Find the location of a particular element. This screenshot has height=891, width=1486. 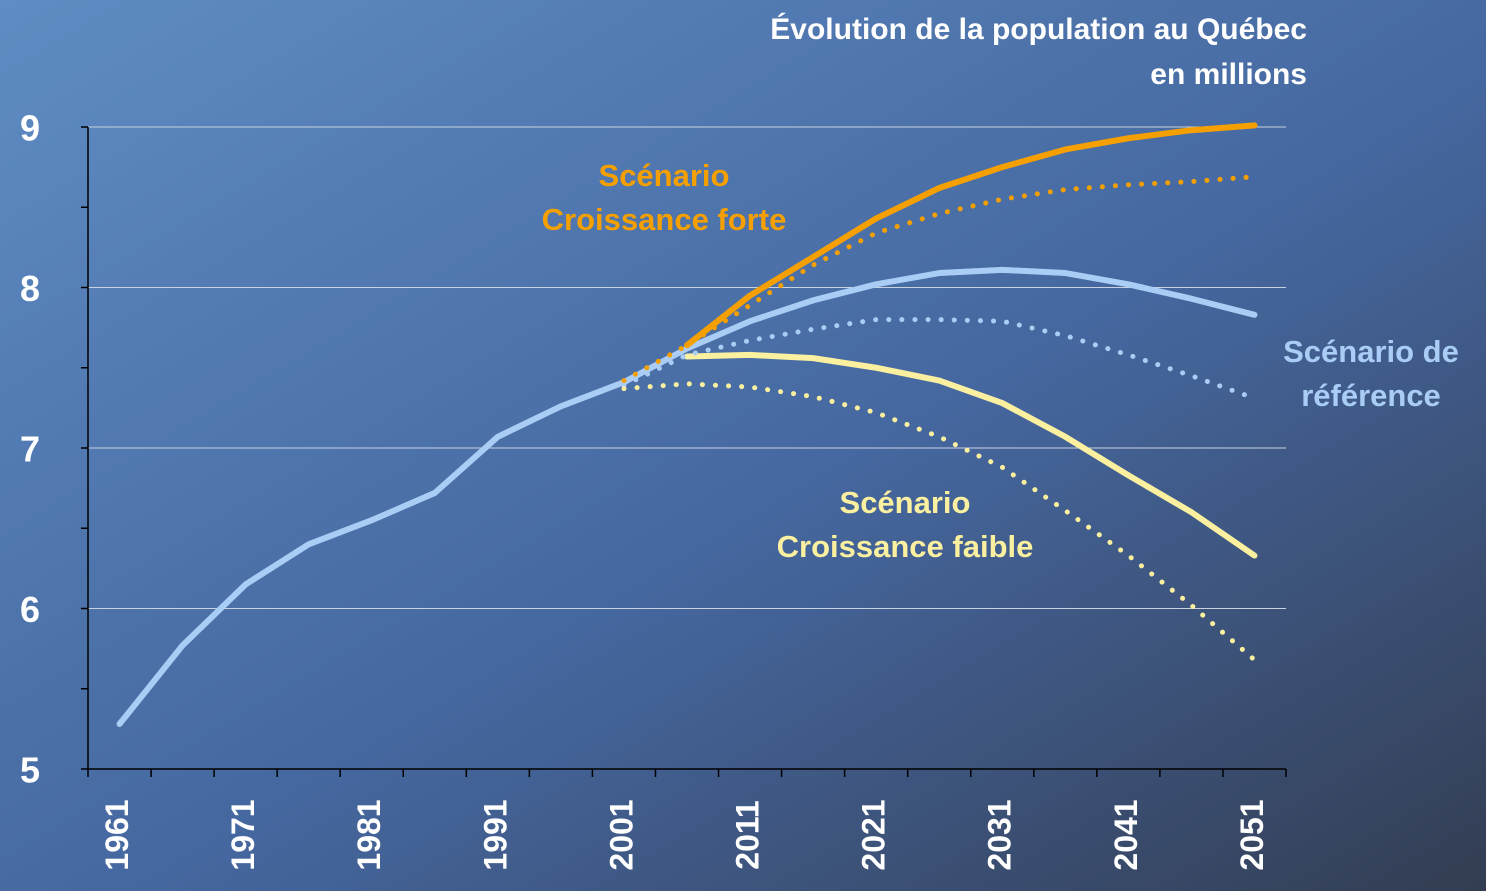

y-tick-label: 9 is located at coordinates (30, 128).